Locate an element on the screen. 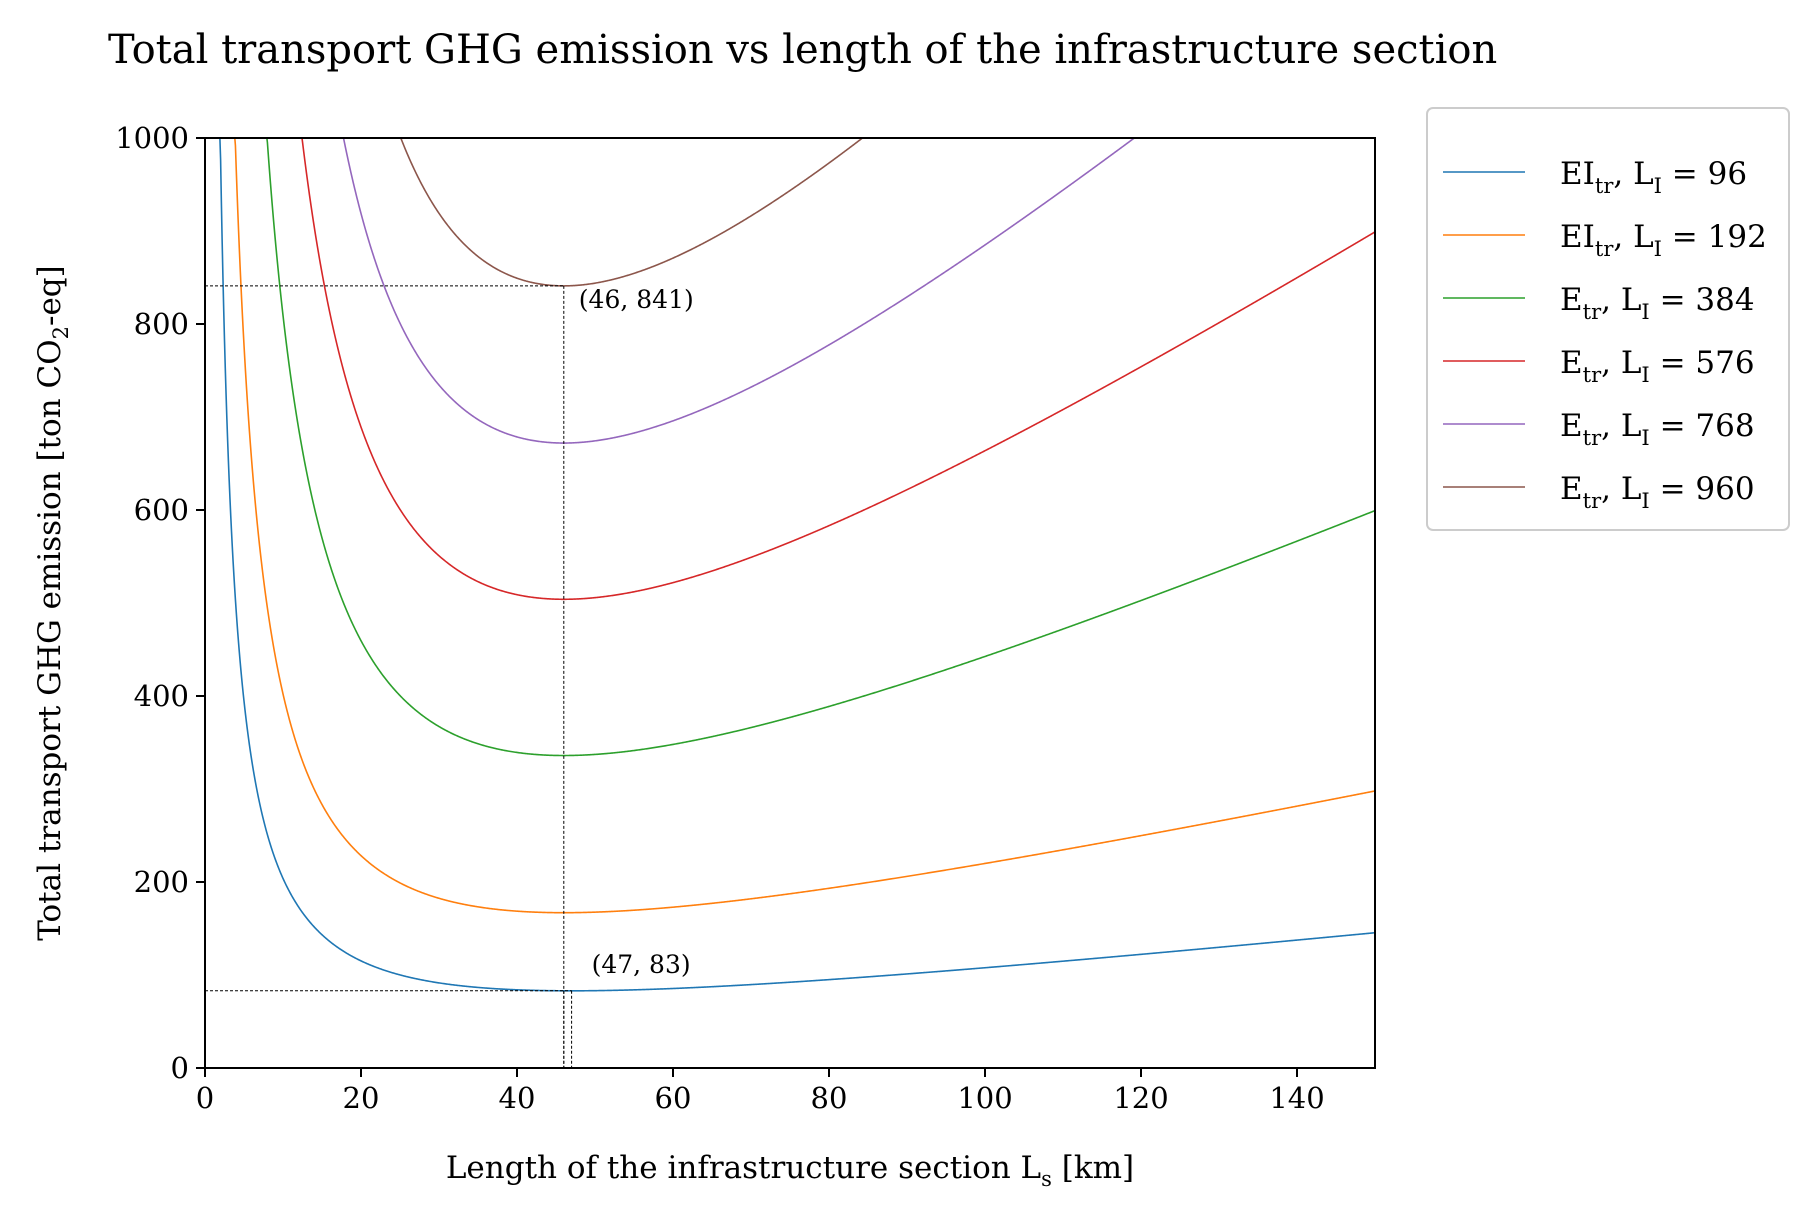 The height and width of the screenshot is (1222, 1809). legend-label-1: EItr, LI = 192 is located at coordinates (1663, 240).